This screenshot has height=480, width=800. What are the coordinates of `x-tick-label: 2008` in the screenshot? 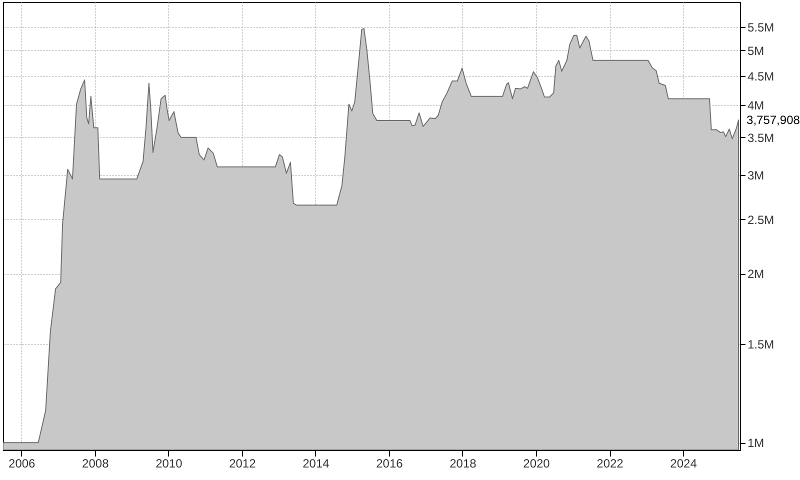 It's located at (96, 463).